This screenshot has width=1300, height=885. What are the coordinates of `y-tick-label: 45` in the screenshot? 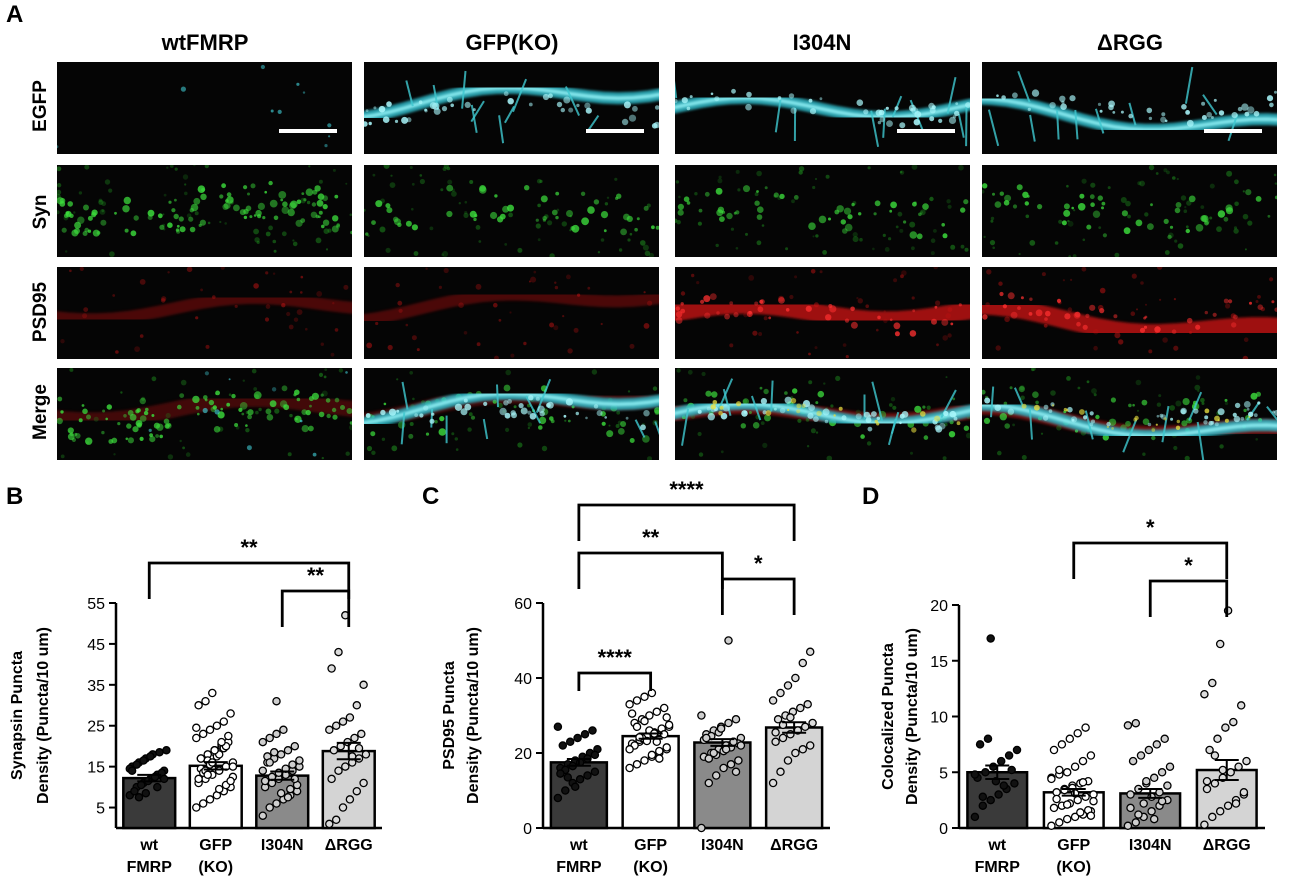 It's located at (96, 645).